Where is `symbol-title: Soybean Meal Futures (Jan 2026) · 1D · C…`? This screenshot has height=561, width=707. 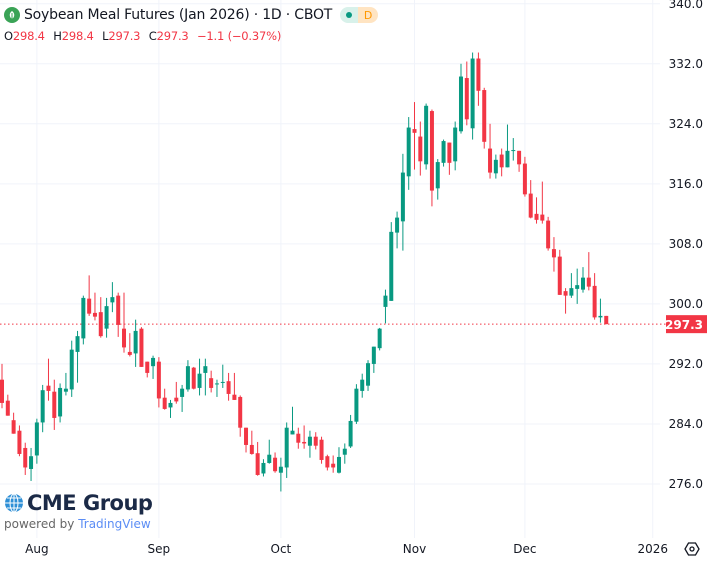 symbol-title: Soybean Meal Futures (Jan 2026) · 1D · C… is located at coordinates (178, 15).